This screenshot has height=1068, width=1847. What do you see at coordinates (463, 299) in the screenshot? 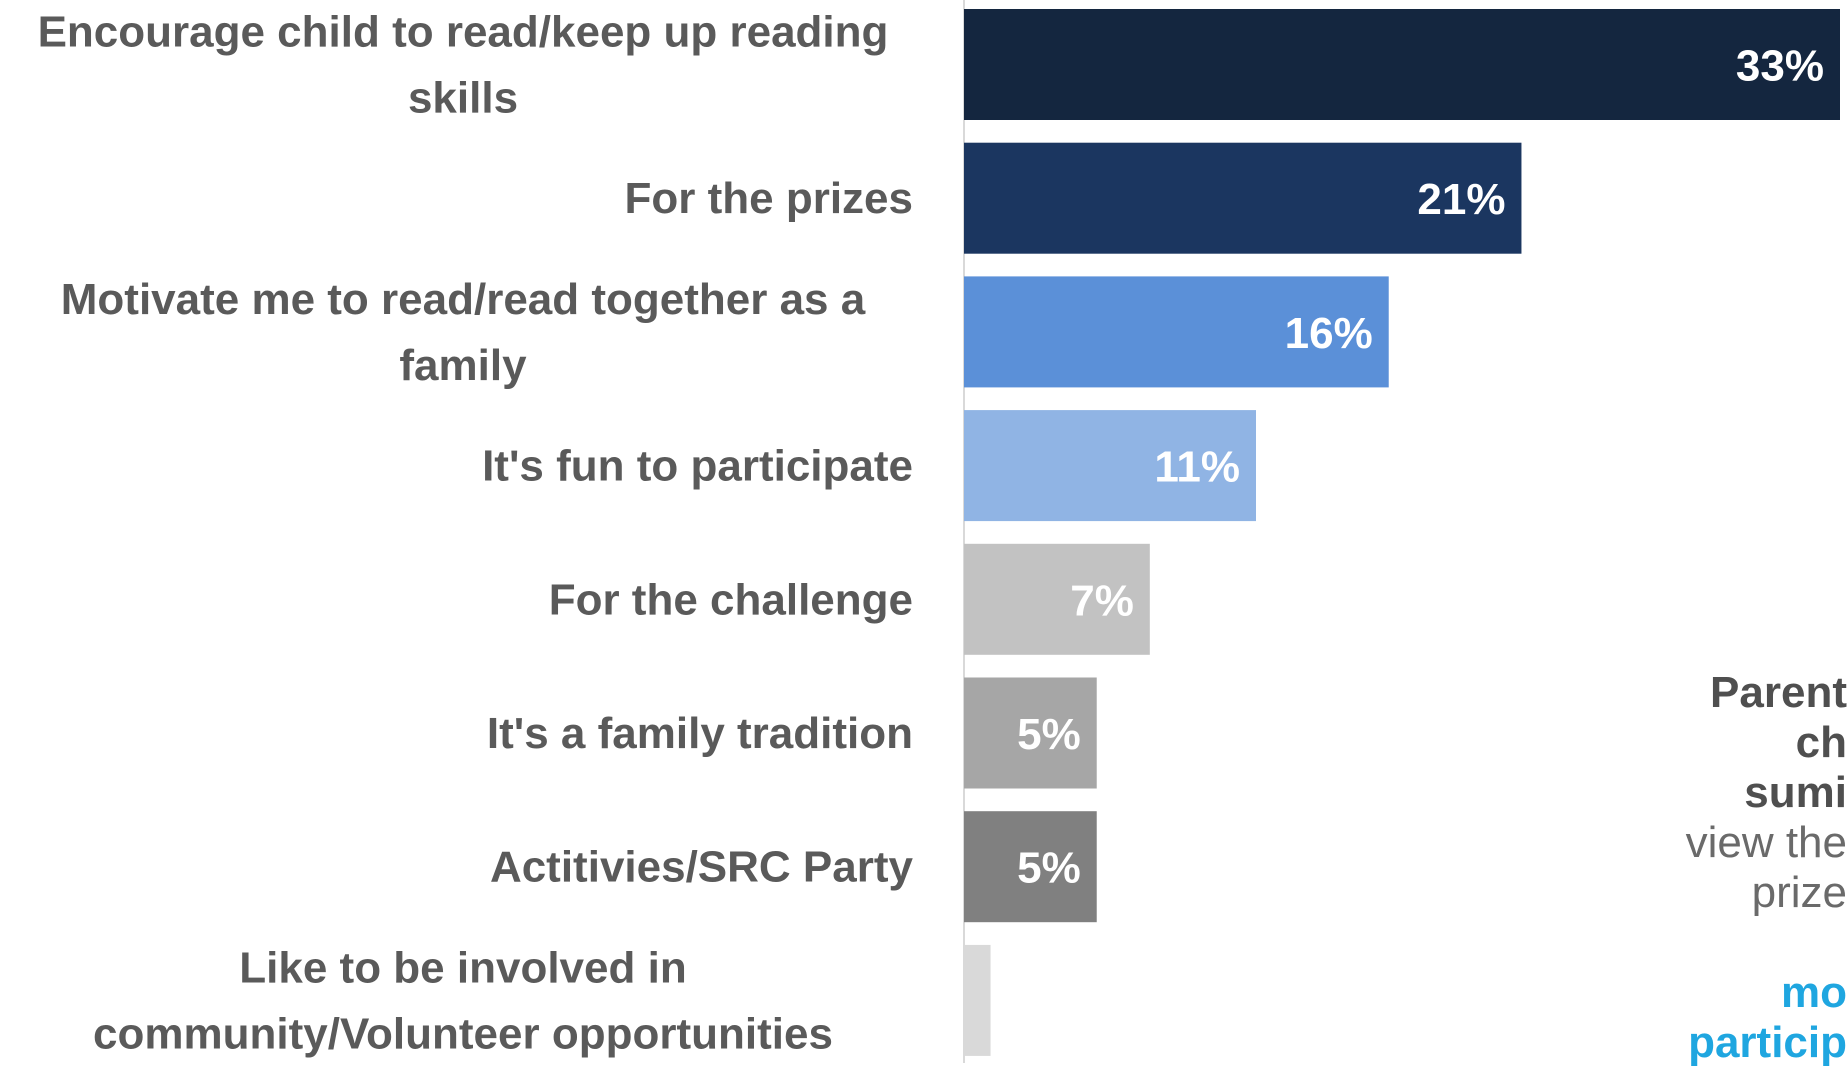
I see `category-label-2-line-0: Motivate me to read/read together as a` at bounding box center [463, 299].